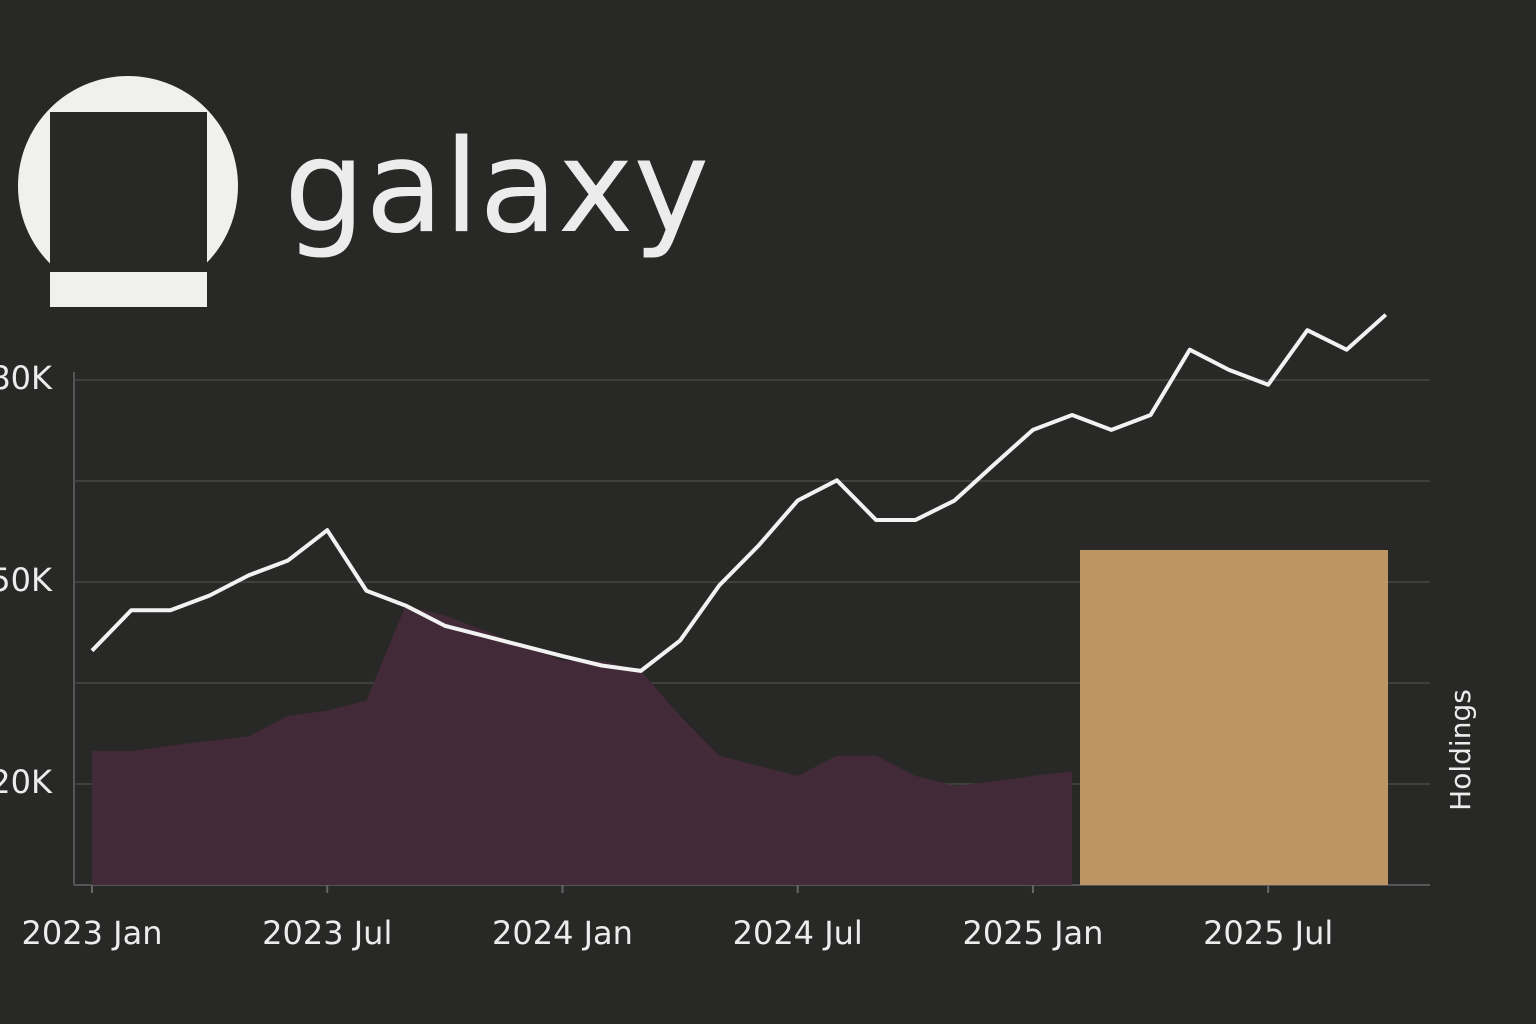 The width and height of the screenshot is (1536, 1024). What do you see at coordinates (26, 378) in the screenshot?
I see `y-tick-label: 80K` at bounding box center [26, 378].